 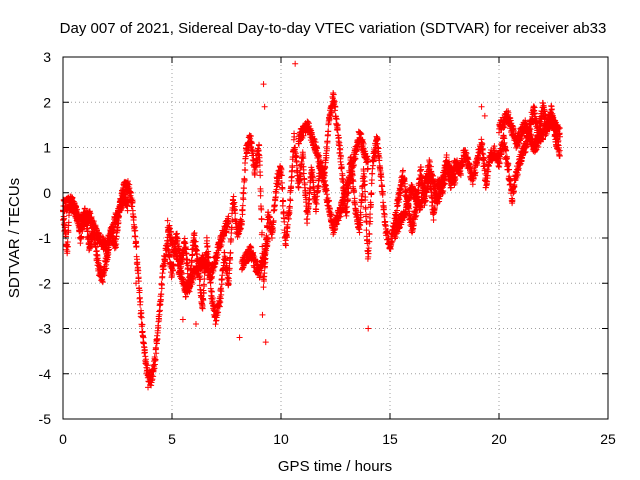 I want to click on x-axis-label: GPS time / hours, so click(x=335, y=466).